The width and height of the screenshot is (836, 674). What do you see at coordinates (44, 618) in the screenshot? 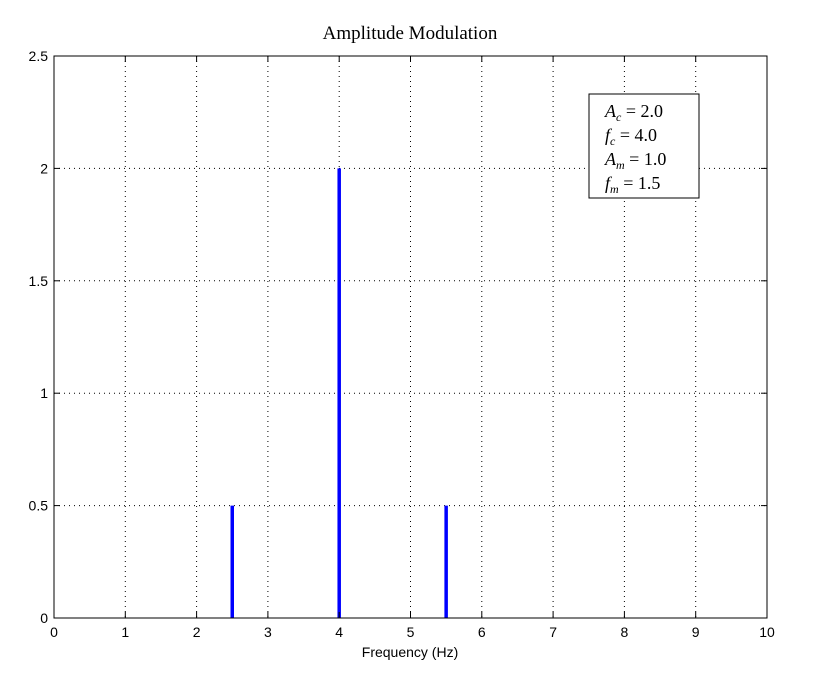
I see `y-tick-label: 0` at bounding box center [44, 618].